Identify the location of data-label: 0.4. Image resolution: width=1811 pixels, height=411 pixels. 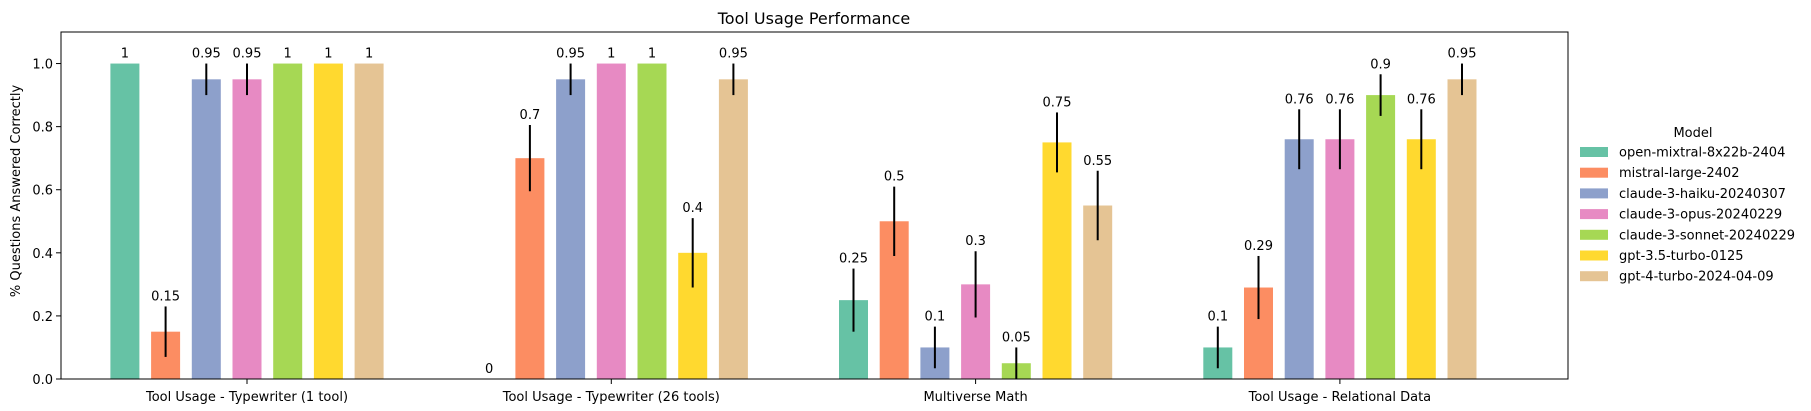
(692, 208).